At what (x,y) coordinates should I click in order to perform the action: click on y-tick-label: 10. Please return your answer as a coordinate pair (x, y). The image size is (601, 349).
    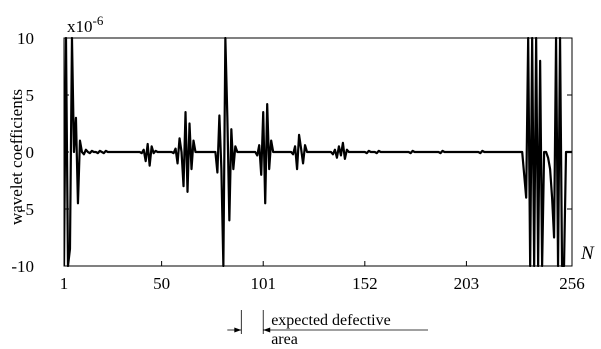
    Looking at the image, I should click on (25, 38).